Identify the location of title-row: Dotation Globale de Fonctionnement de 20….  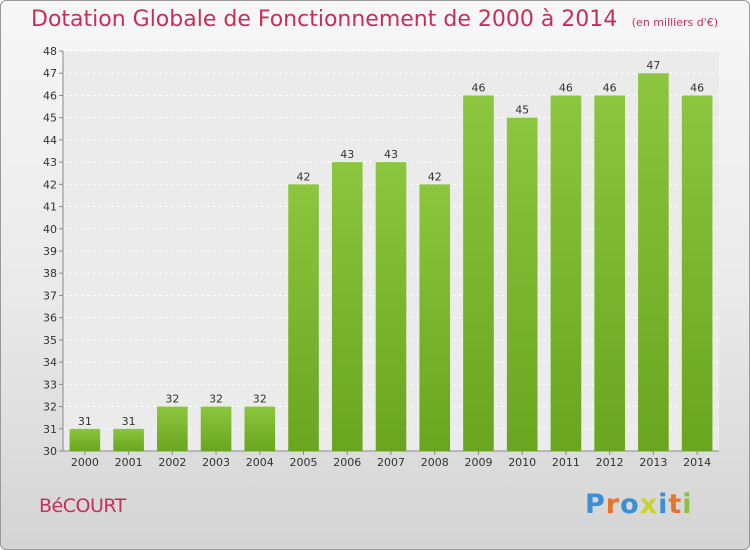
(374, 19).